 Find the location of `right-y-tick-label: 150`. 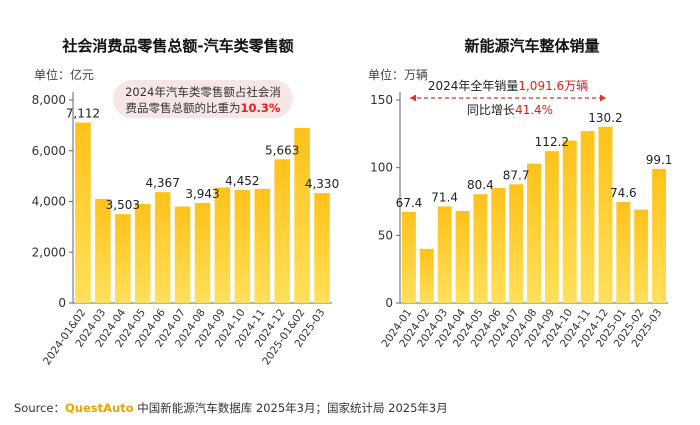

right-y-tick-label: 150 is located at coordinates (381, 100).